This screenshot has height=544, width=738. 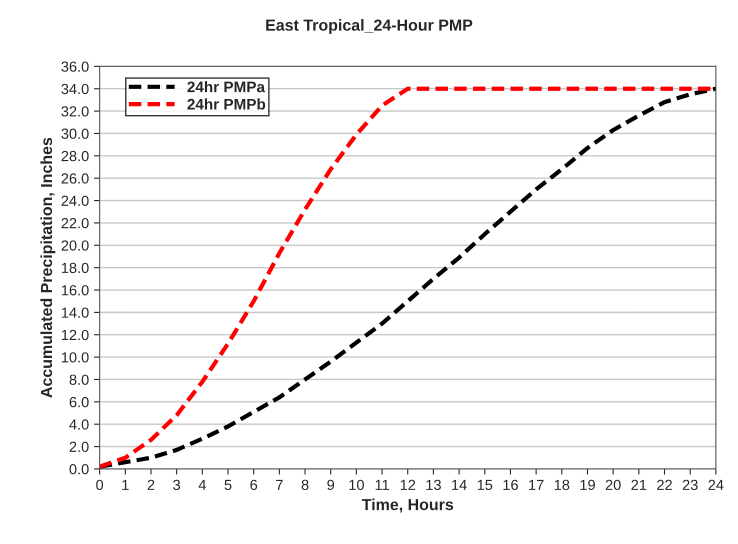 I want to click on y-tick-label: 4.0, so click(x=79, y=424).